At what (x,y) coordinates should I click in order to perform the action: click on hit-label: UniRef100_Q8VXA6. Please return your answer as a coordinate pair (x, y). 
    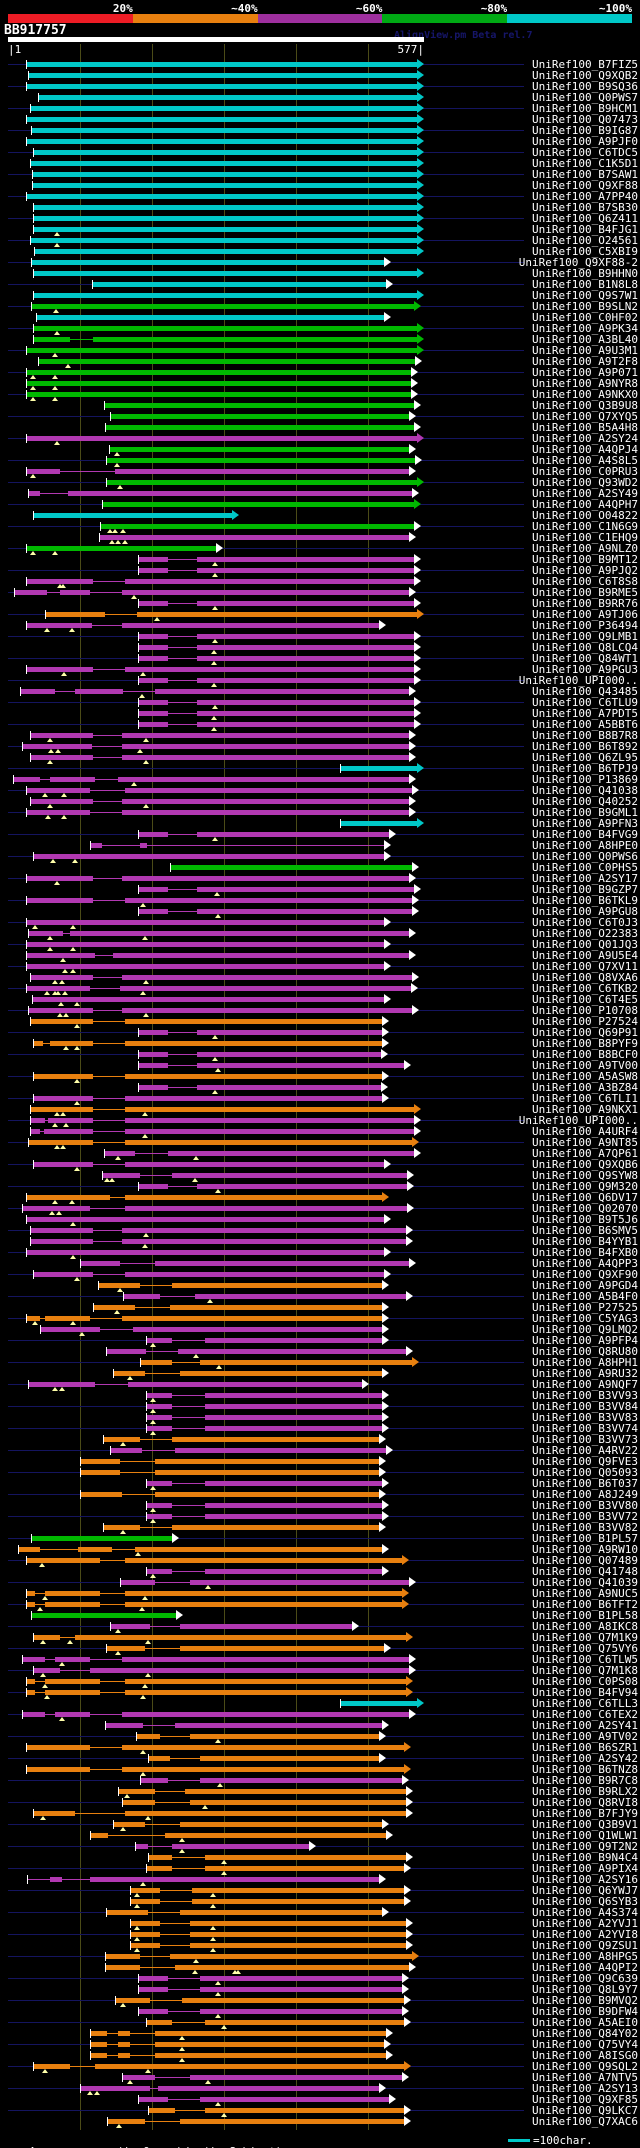
    Looking at the image, I should click on (585, 977).